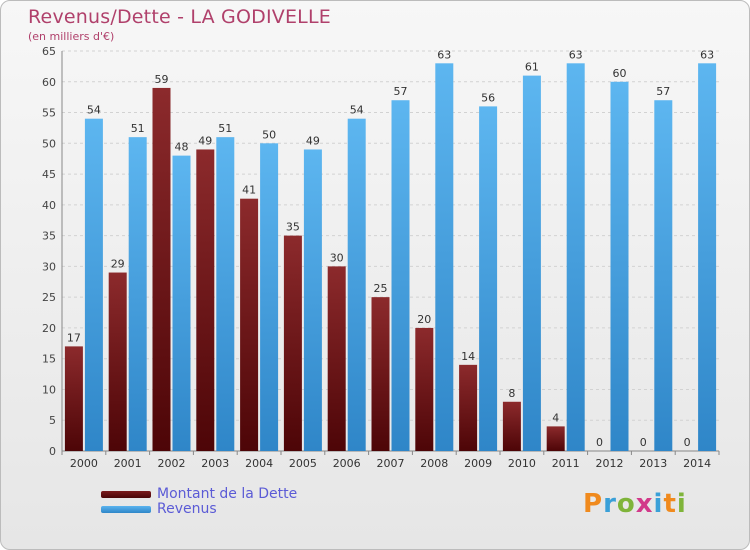 The height and width of the screenshot is (550, 750). What do you see at coordinates (52, 451) in the screenshot?
I see `y-tick-label: 0` at bounding box center [52, 451].